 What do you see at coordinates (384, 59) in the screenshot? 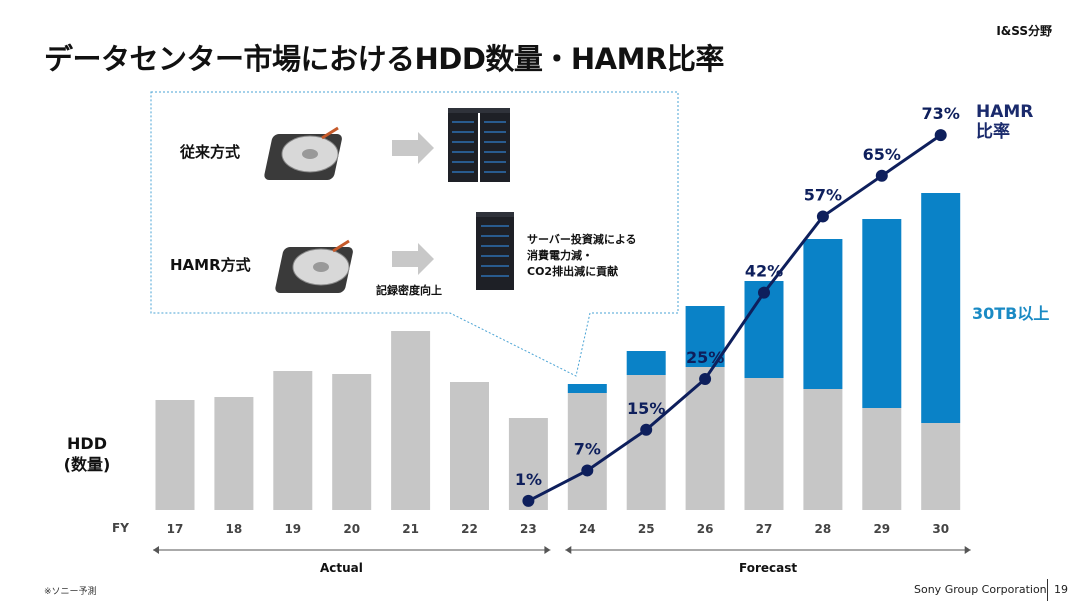
I see `page-title: データセンター市場におけるHDD数量・HAMR比率` at bounding box center [384, 59].